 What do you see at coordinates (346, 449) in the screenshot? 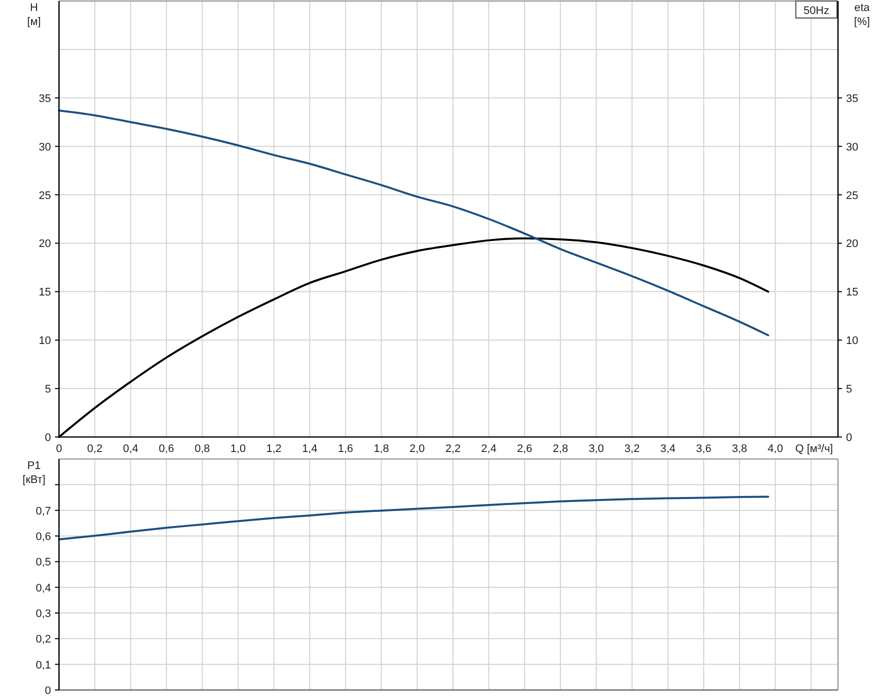
I see `x-tick-label: 1,6` at bounding box center [346, 449].